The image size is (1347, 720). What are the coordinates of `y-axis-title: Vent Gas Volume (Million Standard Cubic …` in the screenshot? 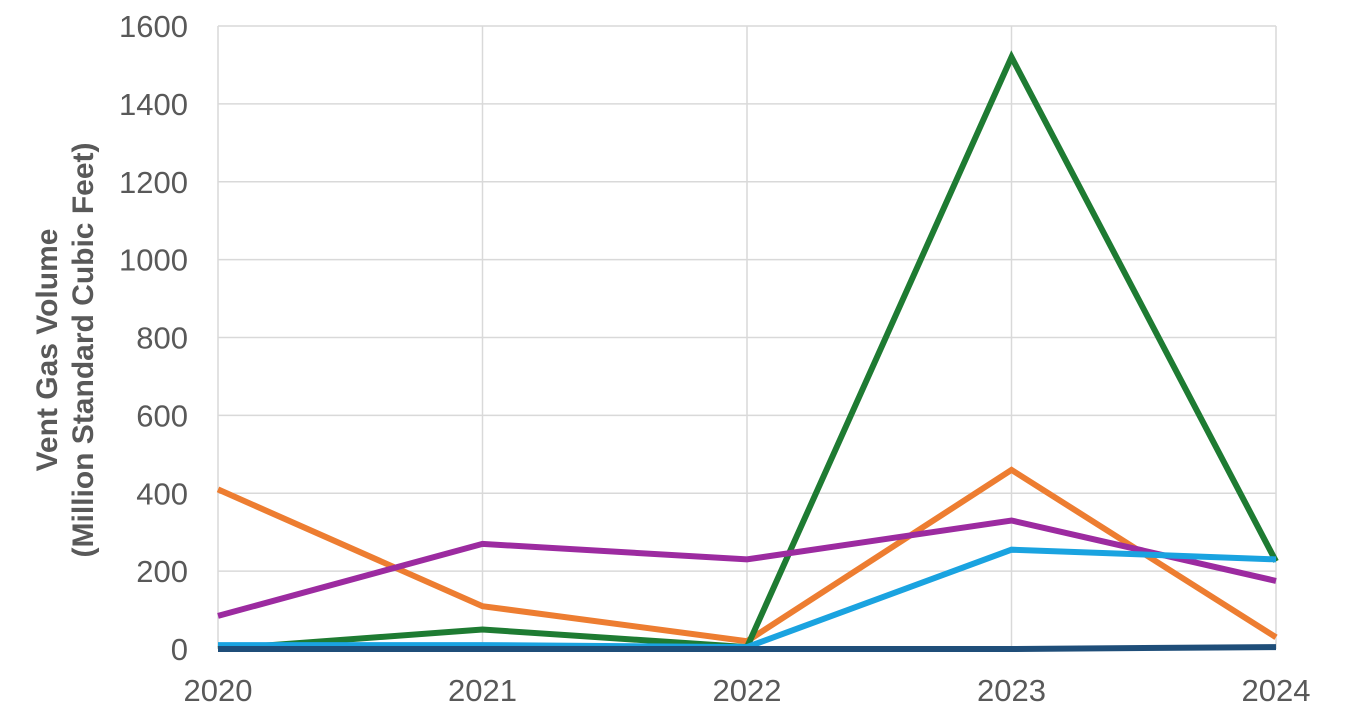 It's located at (65, 349).